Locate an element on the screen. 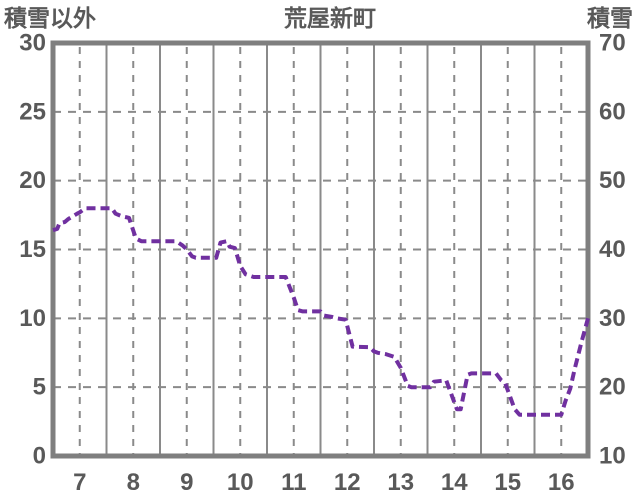  left-tick-label: 5 is located at coordinates (39, 387).